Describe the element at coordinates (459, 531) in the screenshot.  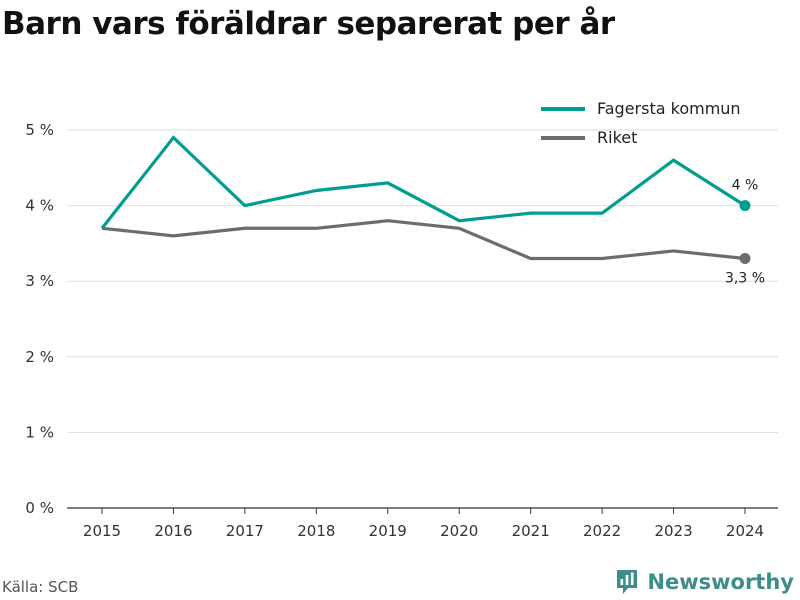
I see `x-tick-label: 2020` at that location.